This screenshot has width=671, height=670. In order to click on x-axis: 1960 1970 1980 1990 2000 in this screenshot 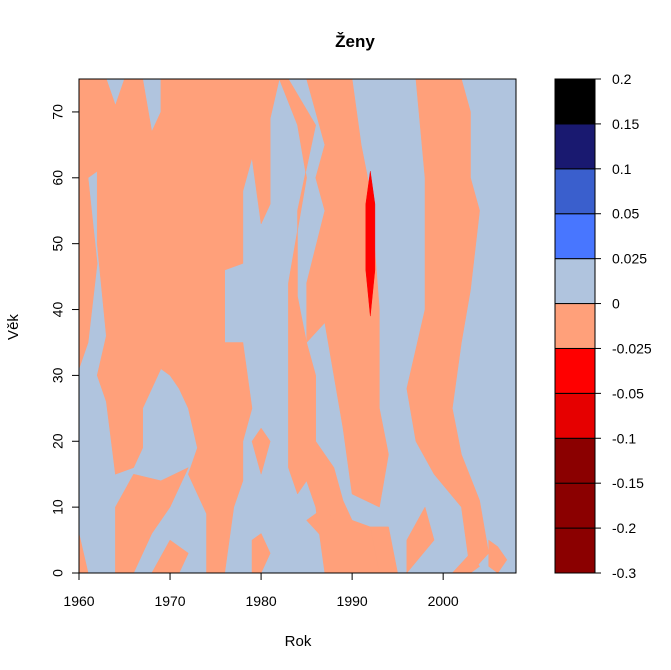, I will do `click(261, 590)`.